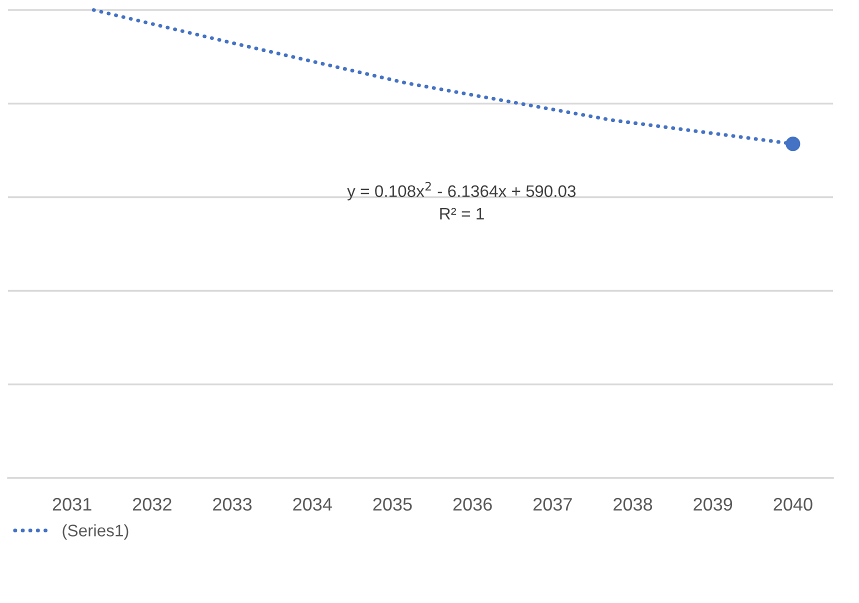 The image size is (859, 603). What do you see at coordinates (232, 504) in the screenshot?
I see `x-tick-label: 2033` at bounding box center [232, 504].